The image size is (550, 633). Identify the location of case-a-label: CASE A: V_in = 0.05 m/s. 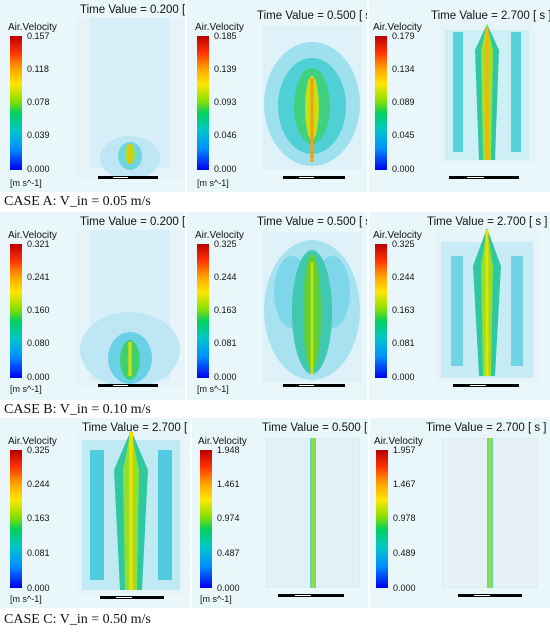
(77, 201).